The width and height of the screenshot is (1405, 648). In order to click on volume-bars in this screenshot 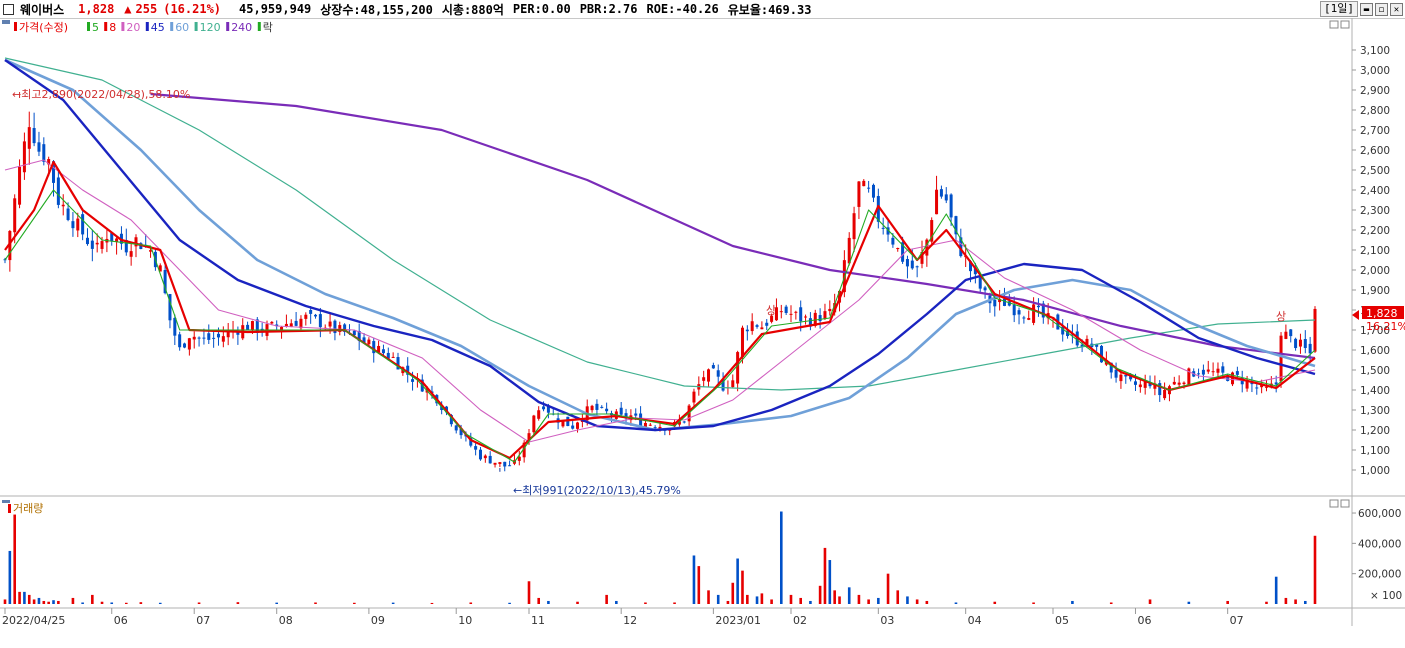, I will do `click(660, 557)`.